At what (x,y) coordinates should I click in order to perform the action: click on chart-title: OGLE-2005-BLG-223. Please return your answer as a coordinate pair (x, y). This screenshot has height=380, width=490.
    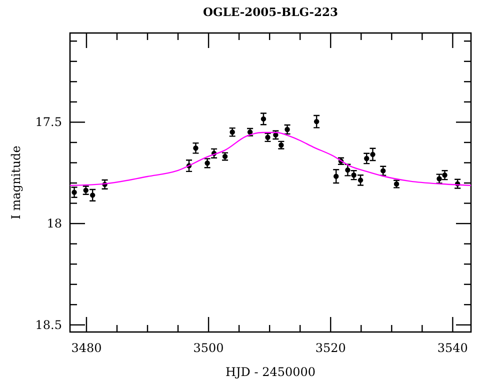
    Looking at the image, I should click on (270, 12).